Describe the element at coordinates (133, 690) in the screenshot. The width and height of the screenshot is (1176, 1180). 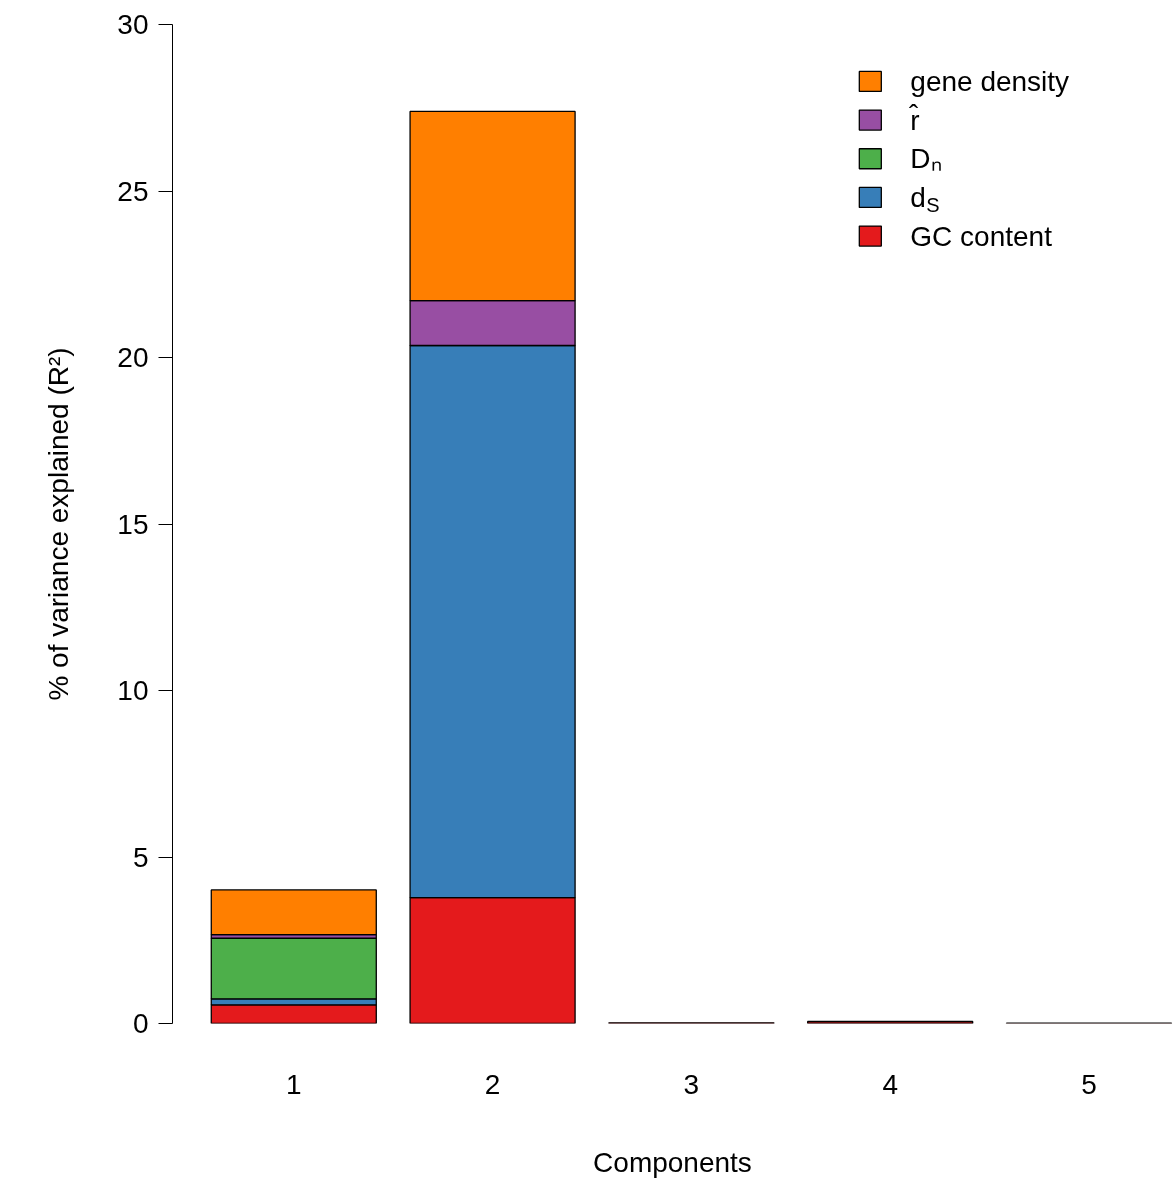
I see `y-tick-label: 10` at that location.